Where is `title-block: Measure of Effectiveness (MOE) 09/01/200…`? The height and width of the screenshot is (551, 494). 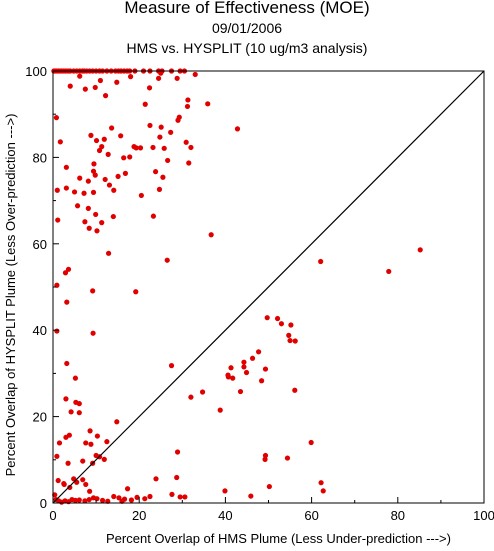 title-block: Measure of Effectiveness (MOE) 09/01/200… is located at coordinates (247, 29).